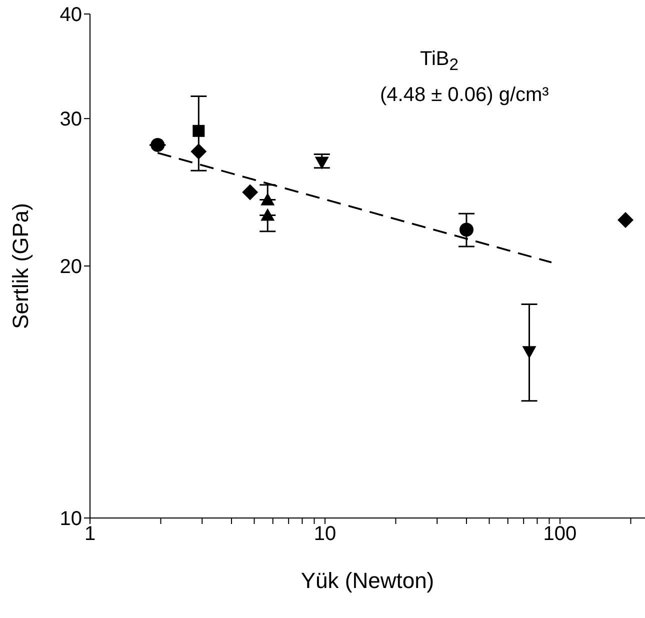 Image resolution: width=645 pixels, height=618 pixels. I want to click on x-tick-label: 100, so click(560, 534).